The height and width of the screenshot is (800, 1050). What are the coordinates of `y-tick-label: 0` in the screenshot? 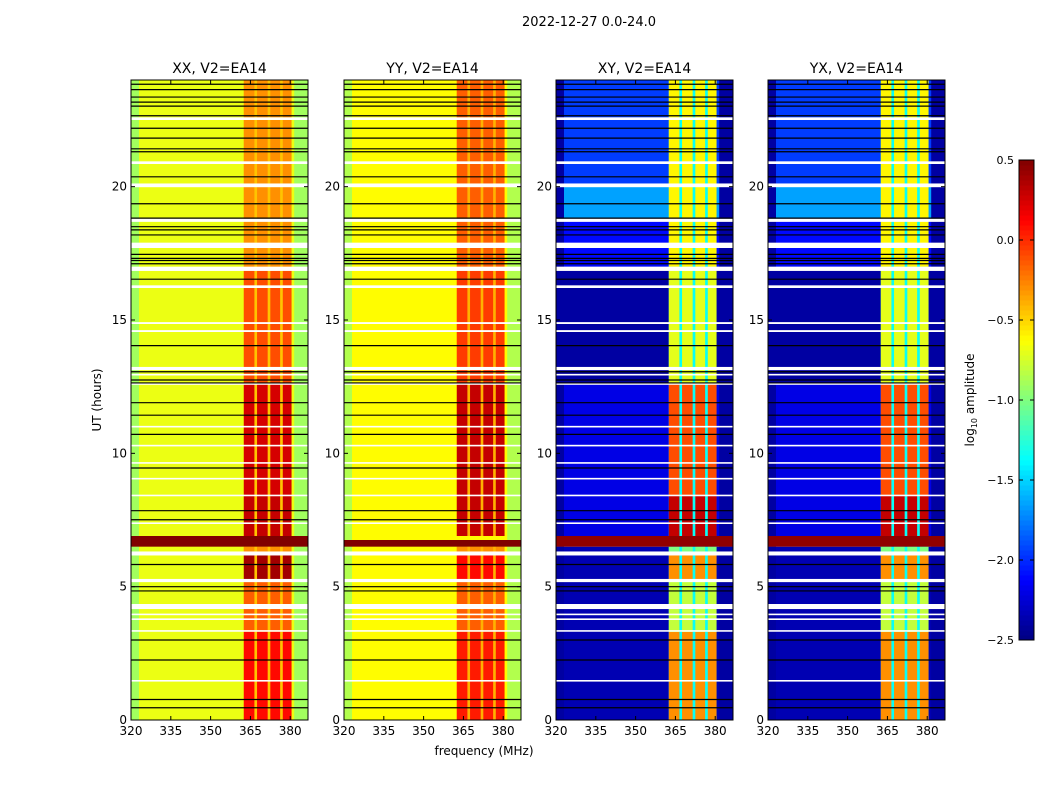 It's located at (336, 720).